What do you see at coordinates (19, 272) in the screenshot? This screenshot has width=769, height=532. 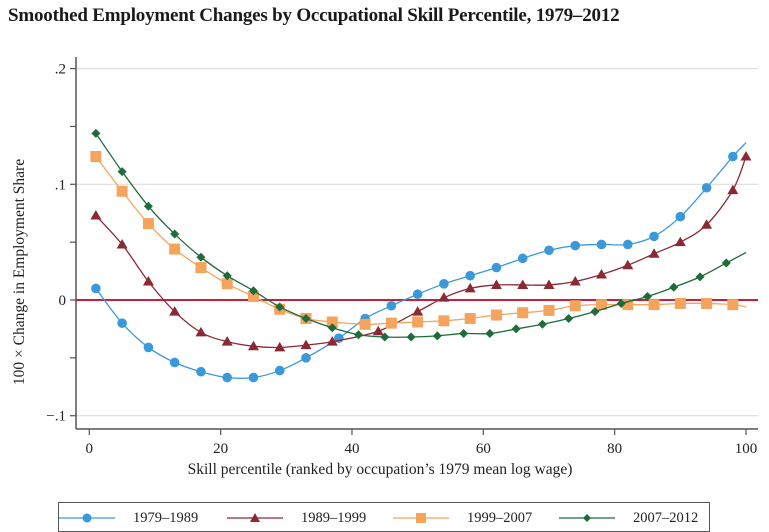 I see `y-axis-title: 100 × Change in Employment Share` at bounding box center [19, 272].